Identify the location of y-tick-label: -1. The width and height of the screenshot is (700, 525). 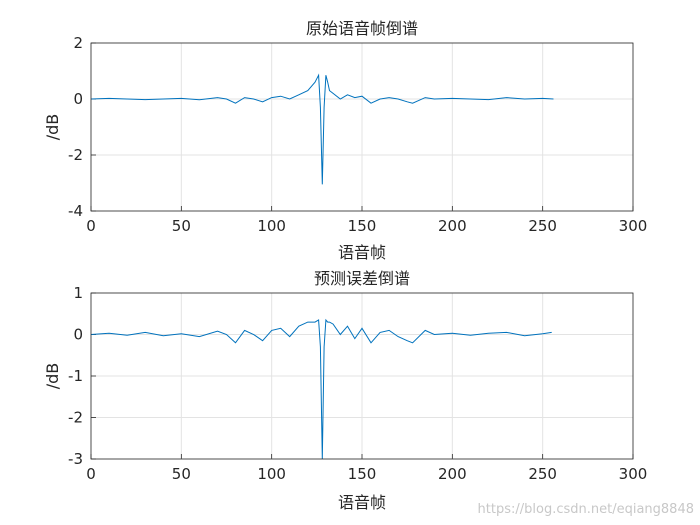
(75, 376).